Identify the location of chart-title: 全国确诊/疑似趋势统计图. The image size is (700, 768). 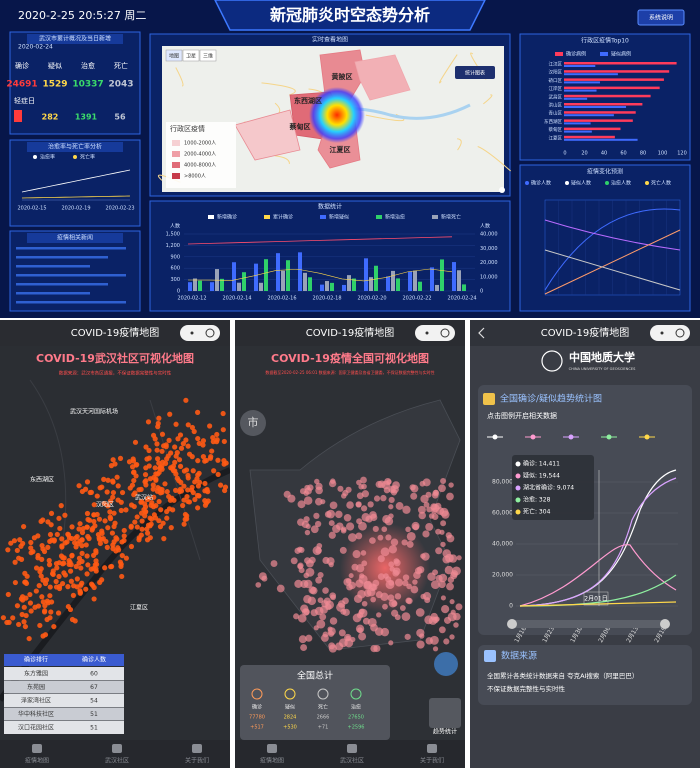
(551, 399).